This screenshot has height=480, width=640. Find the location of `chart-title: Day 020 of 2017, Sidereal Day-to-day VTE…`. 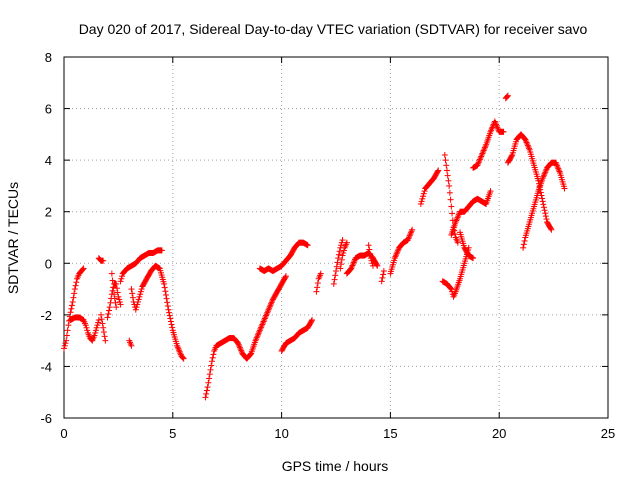

chart-title: Day 020 of 2017, Sidereal Day-to-day VTE… is located at coordinates (333, 29).